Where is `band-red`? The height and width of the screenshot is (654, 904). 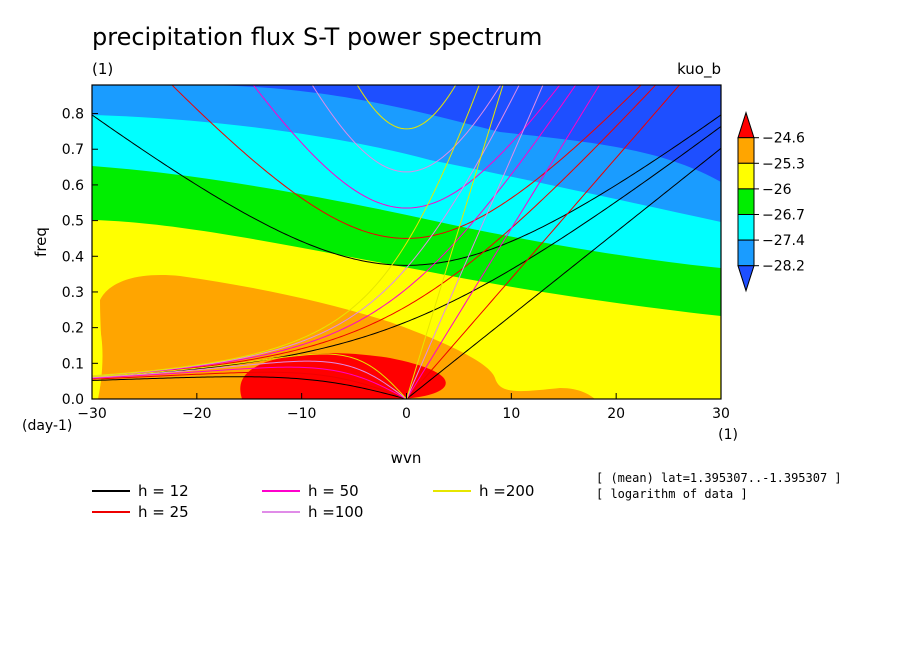 band-red is located at coordinates (343, 376).